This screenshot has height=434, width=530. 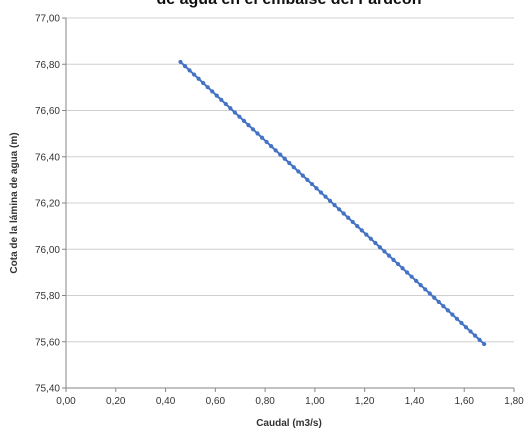 I want to click on y-tick-label: 76,40, so click(x=47, y=157).